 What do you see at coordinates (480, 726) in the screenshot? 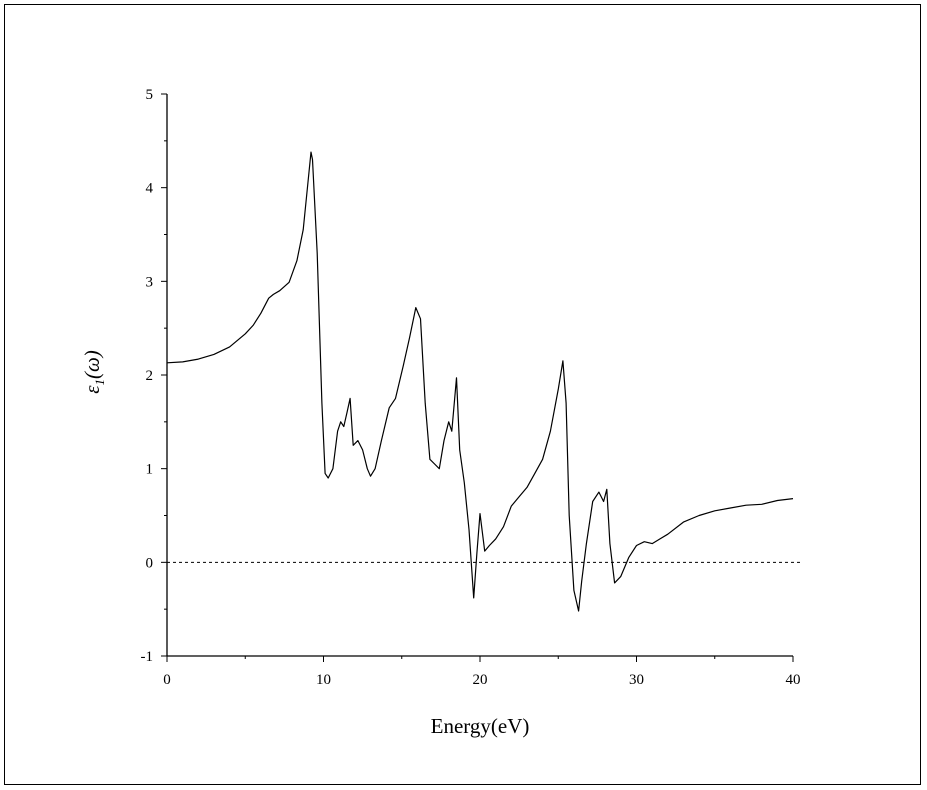
I see `x-axis-title: Energy(eV)` at bounding box center [480, 726].